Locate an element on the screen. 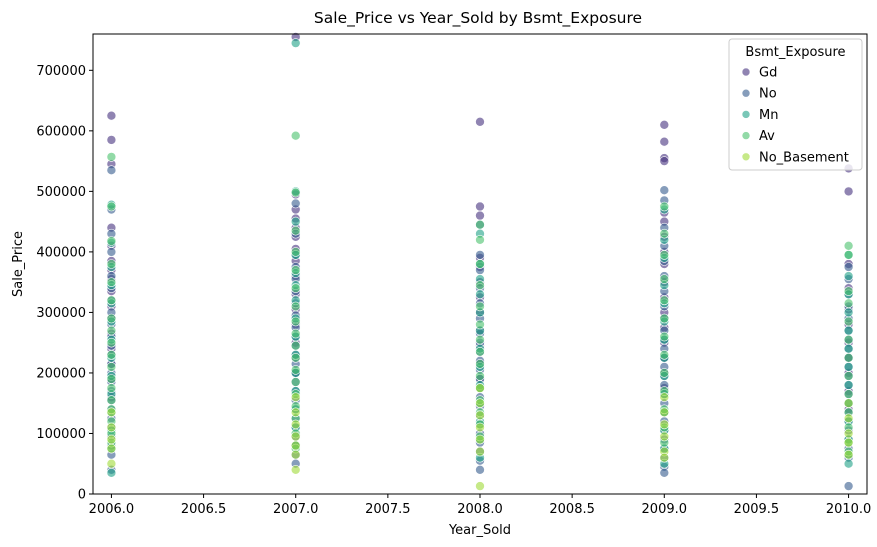  x-tick-label: 2009.5 is located at coordinates (757, 509).